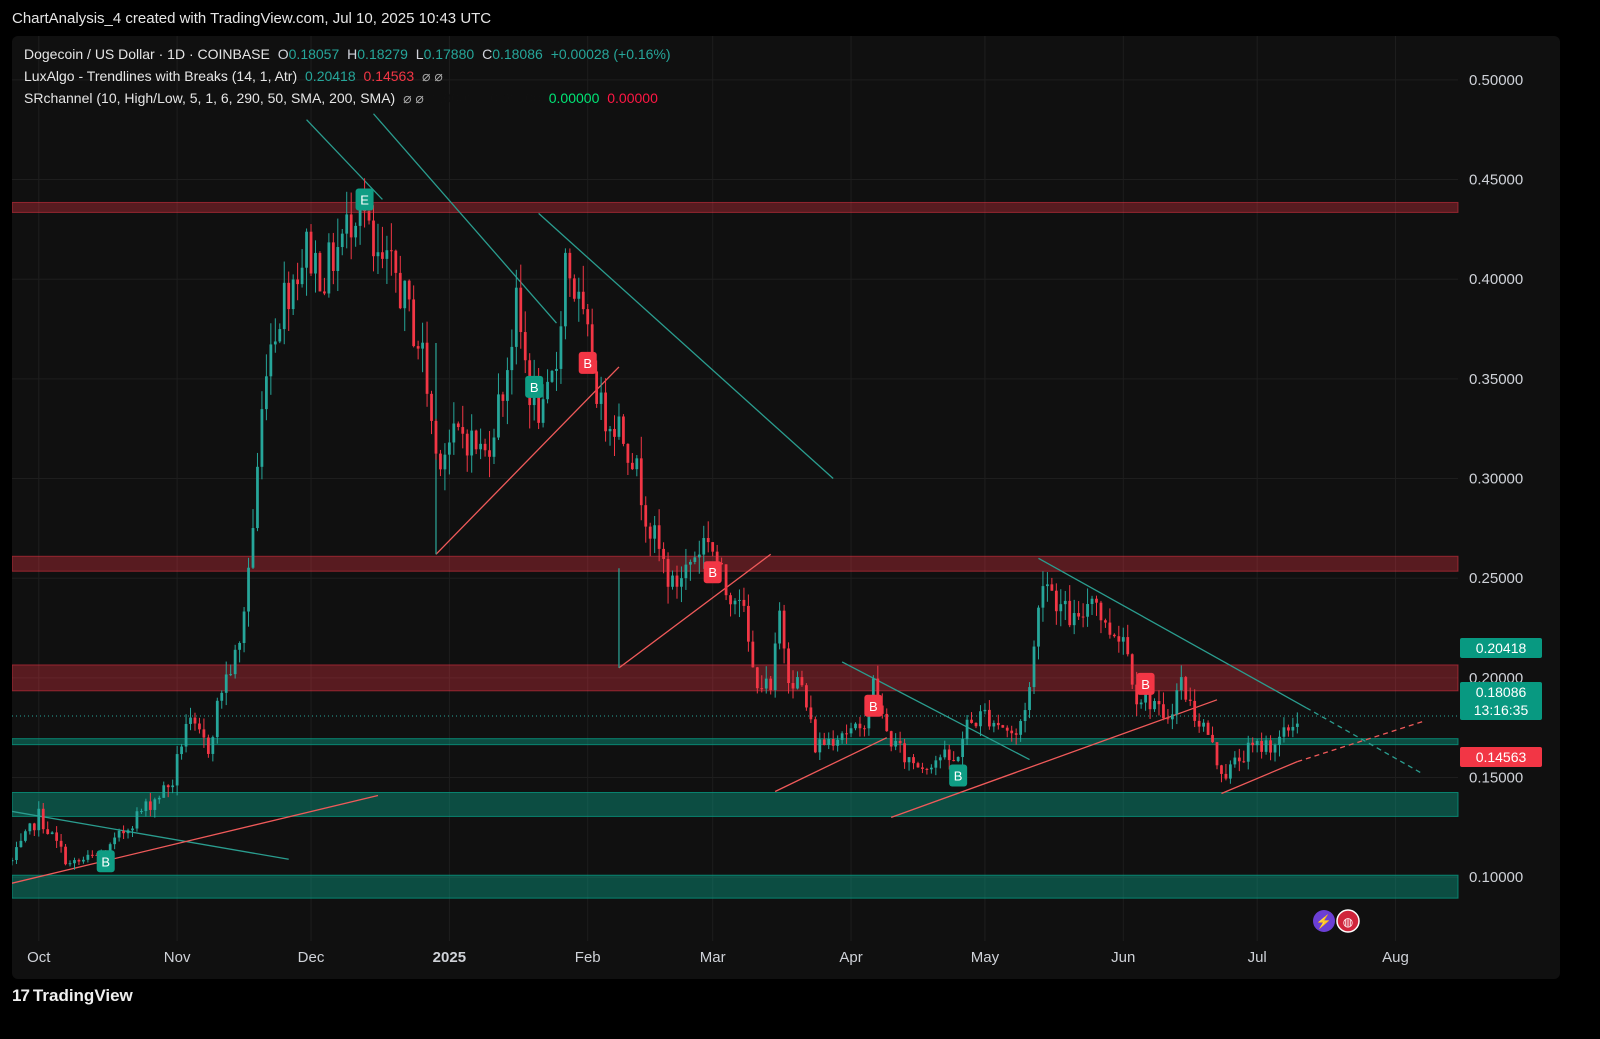  Describe the element at coordinates (850, 957) in the screenshot. I see `time-tick-label: Apr` at that location.